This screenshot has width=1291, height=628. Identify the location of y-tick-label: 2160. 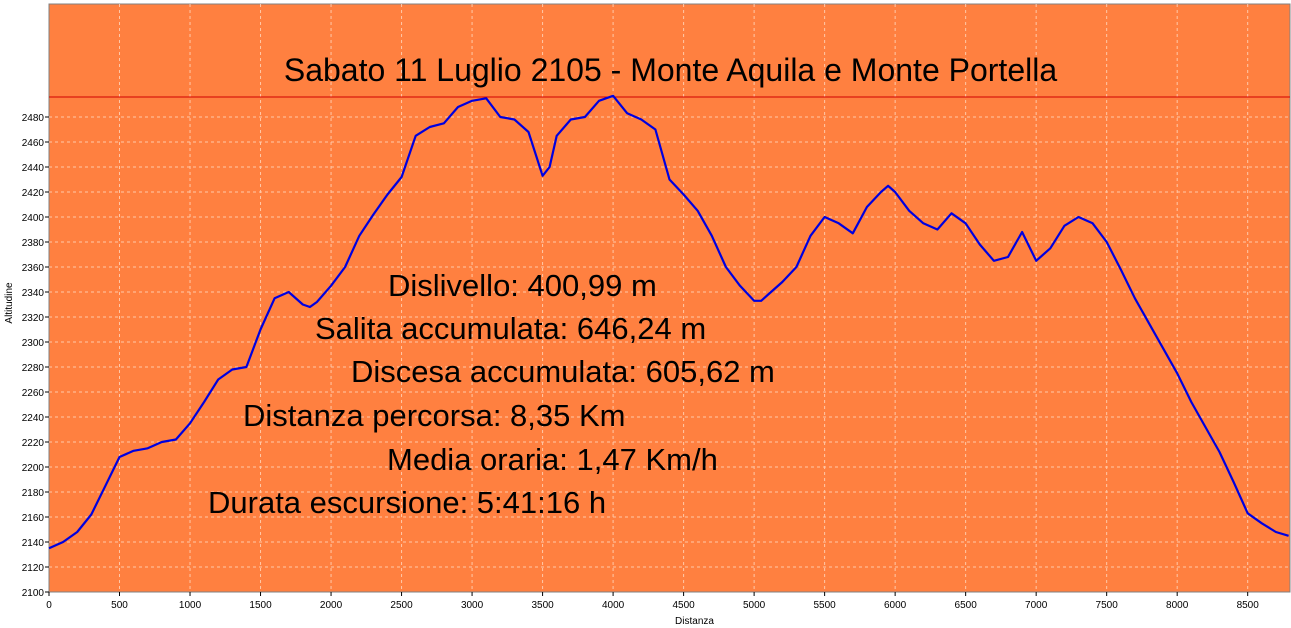
(33, 518).